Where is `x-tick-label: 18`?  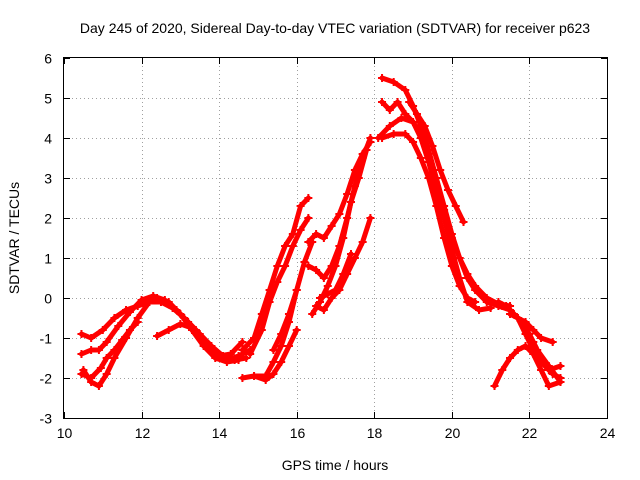
x-tick-label: 18 is located at coordinates (375, 433).